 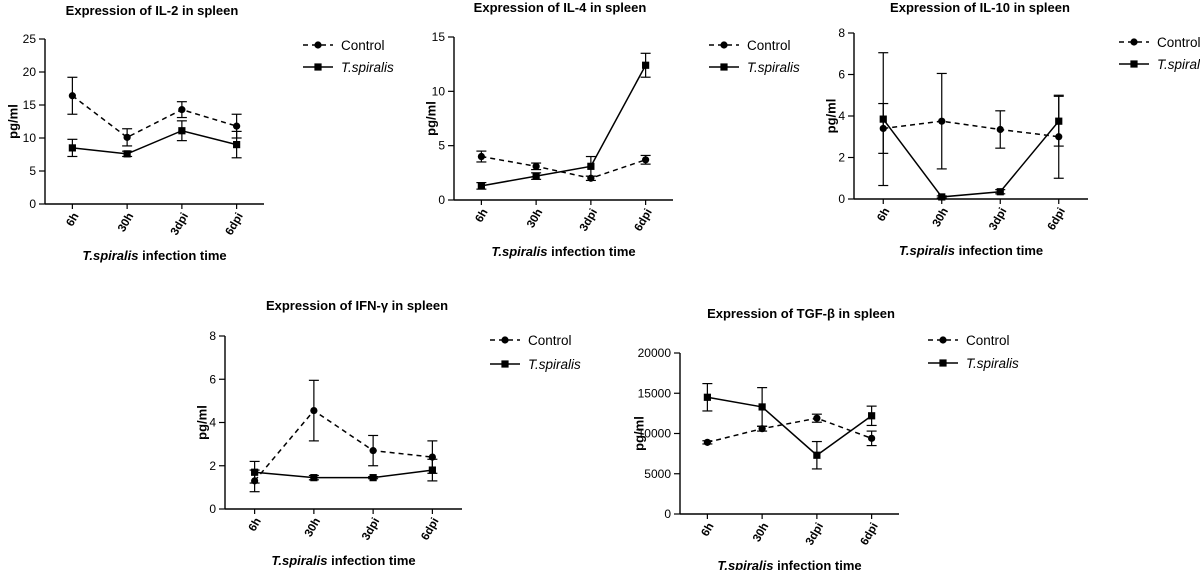 I want to click on legend-marker-circle, so click(x=1134, y=42).